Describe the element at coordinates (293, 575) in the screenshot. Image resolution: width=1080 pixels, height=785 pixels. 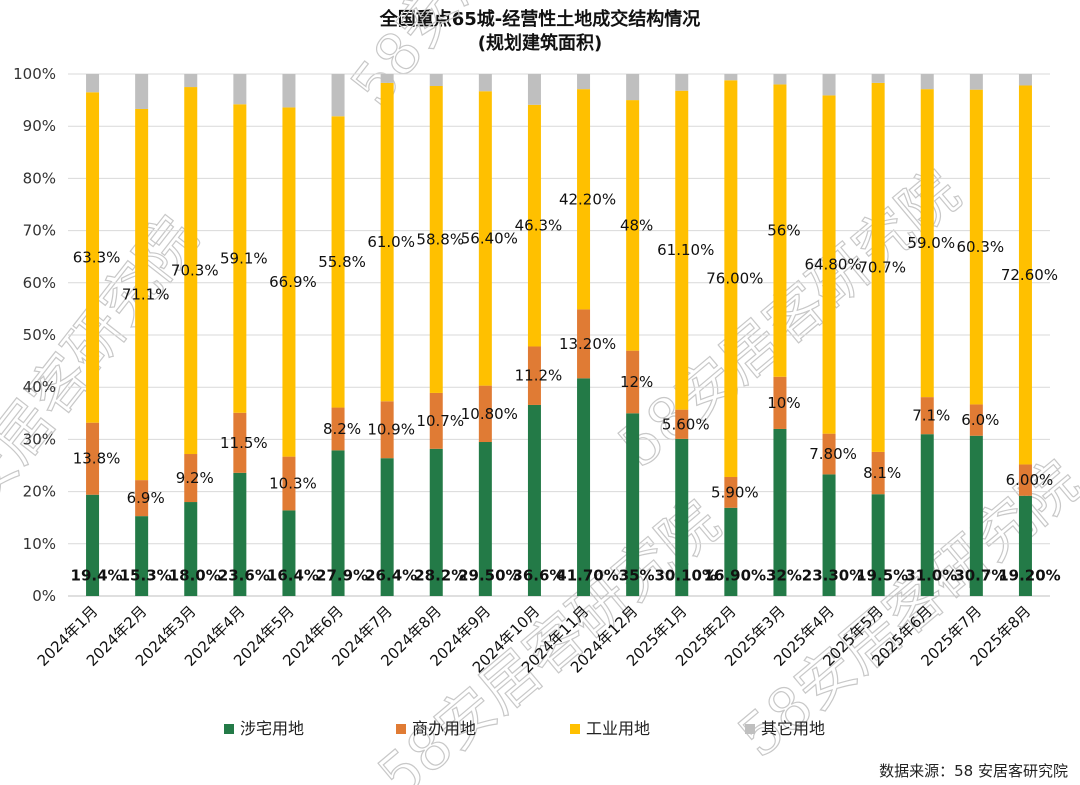
I see `data-label-residential: 16.4%` at that location.